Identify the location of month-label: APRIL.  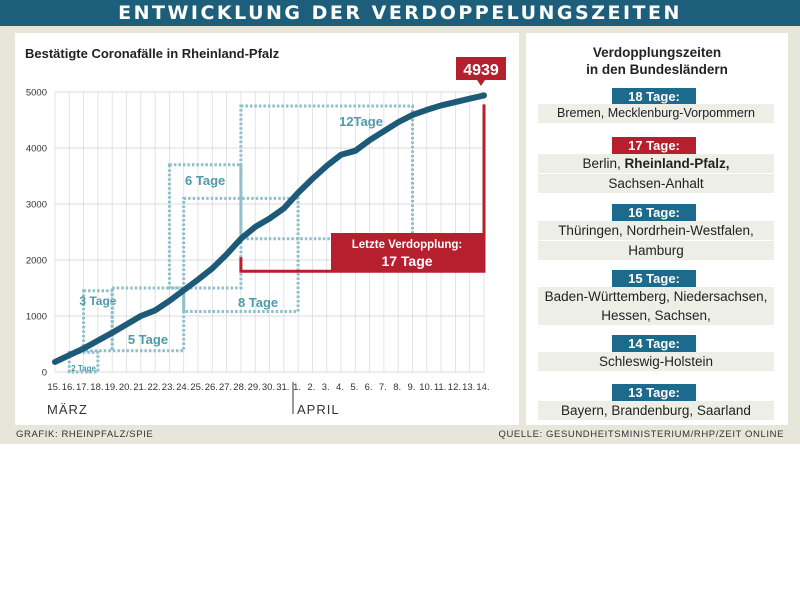
(318, 409).